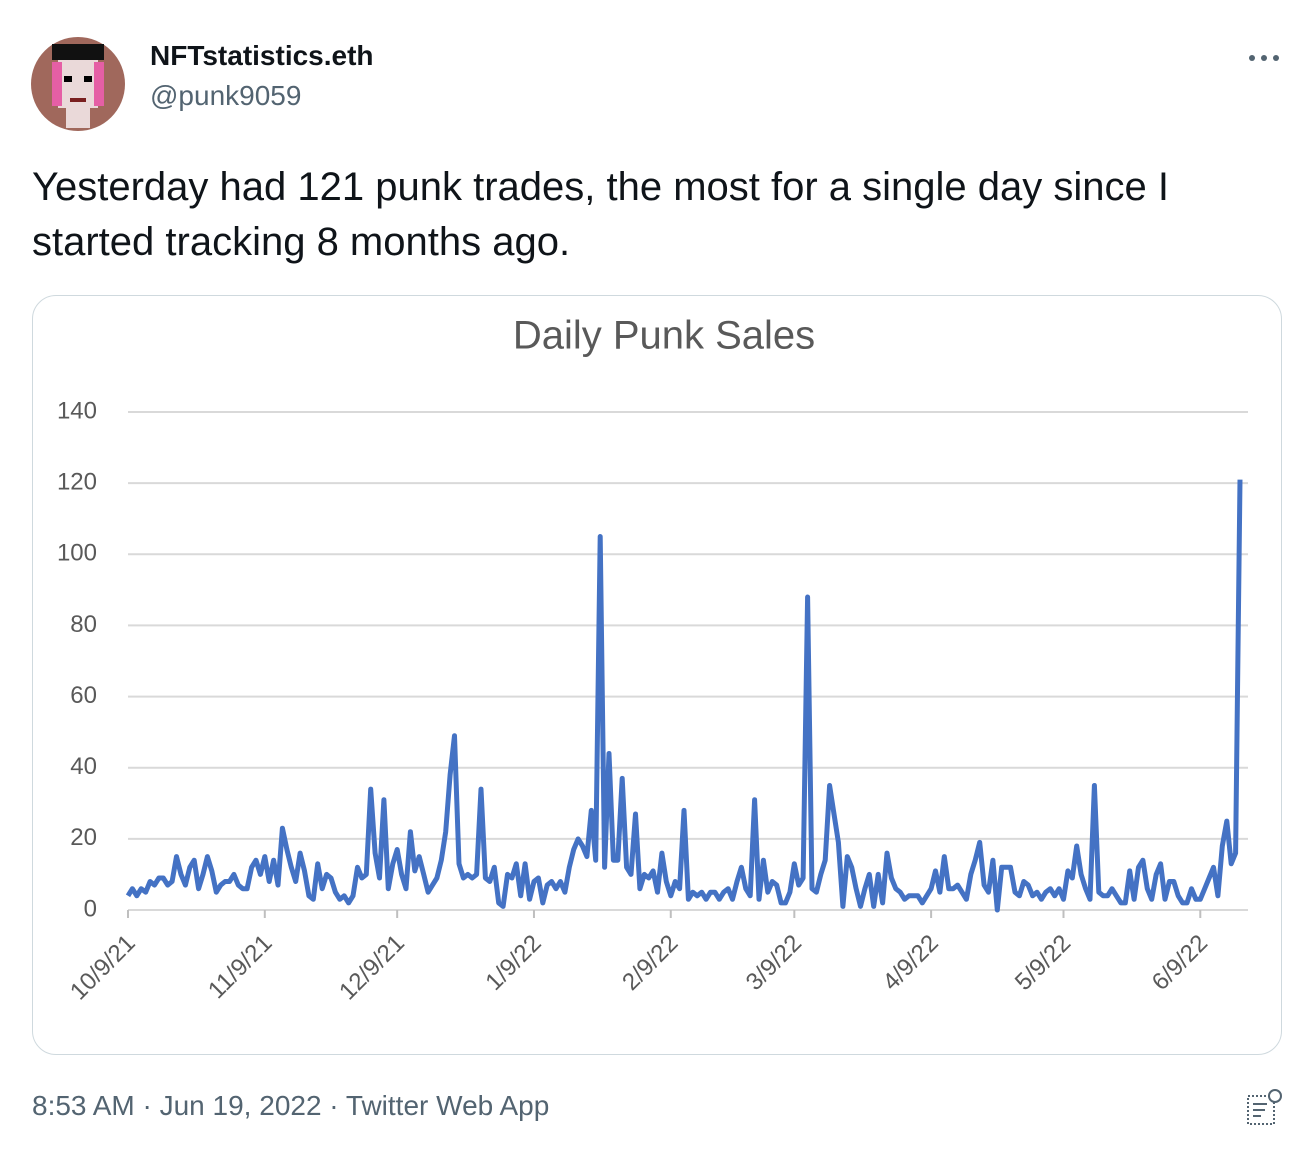 The width and height of the screenshot is (1310, 1150). Describe the element at coordinates (83, 766) in the screenshot. I see `y-tick-label: 40` at that location.